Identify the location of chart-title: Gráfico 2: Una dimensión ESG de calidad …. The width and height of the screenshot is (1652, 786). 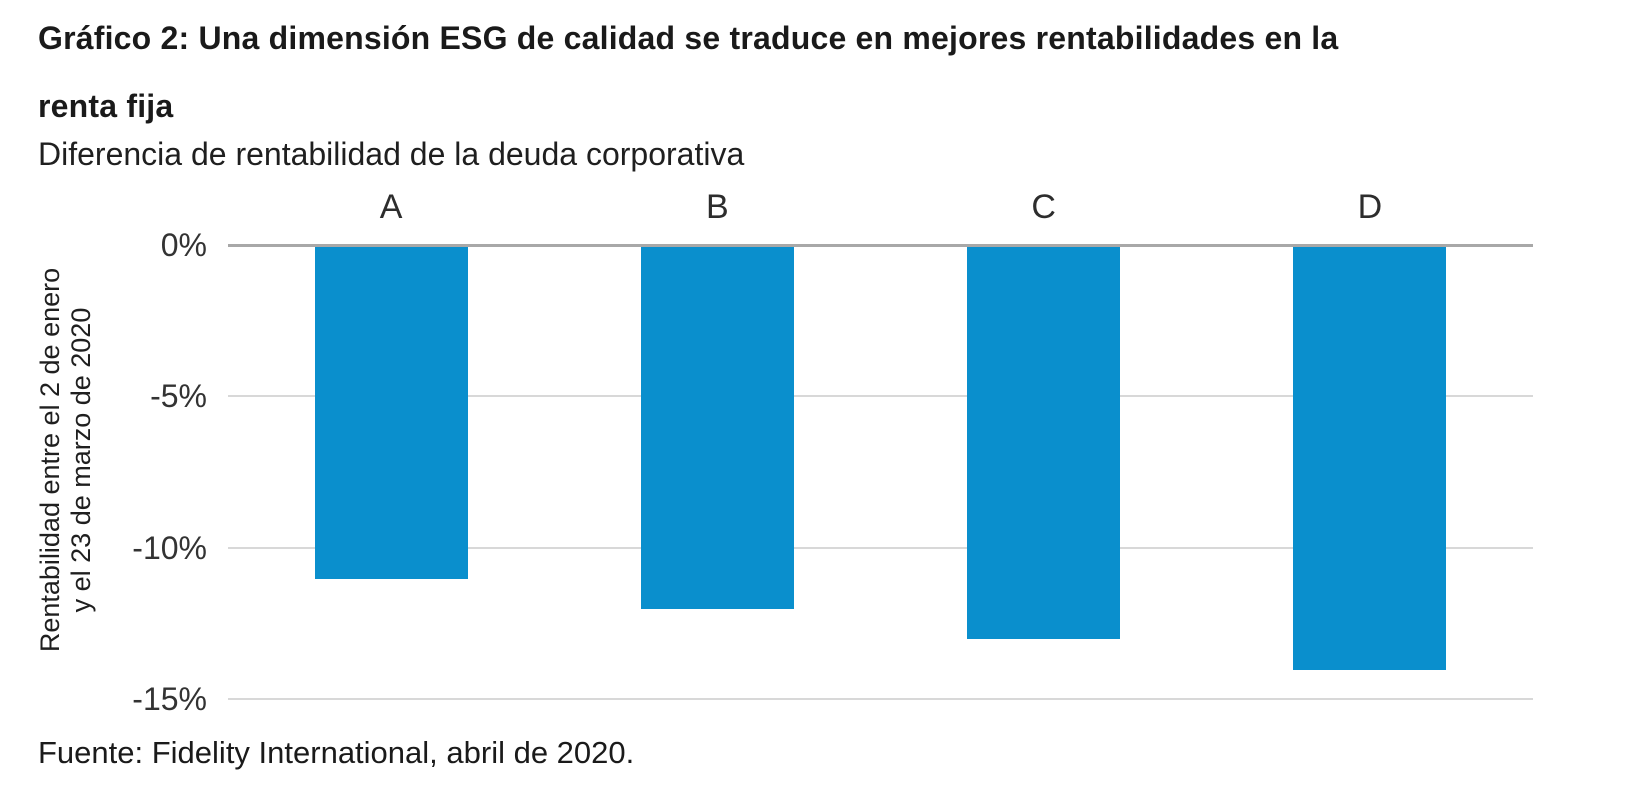
(688, 72).